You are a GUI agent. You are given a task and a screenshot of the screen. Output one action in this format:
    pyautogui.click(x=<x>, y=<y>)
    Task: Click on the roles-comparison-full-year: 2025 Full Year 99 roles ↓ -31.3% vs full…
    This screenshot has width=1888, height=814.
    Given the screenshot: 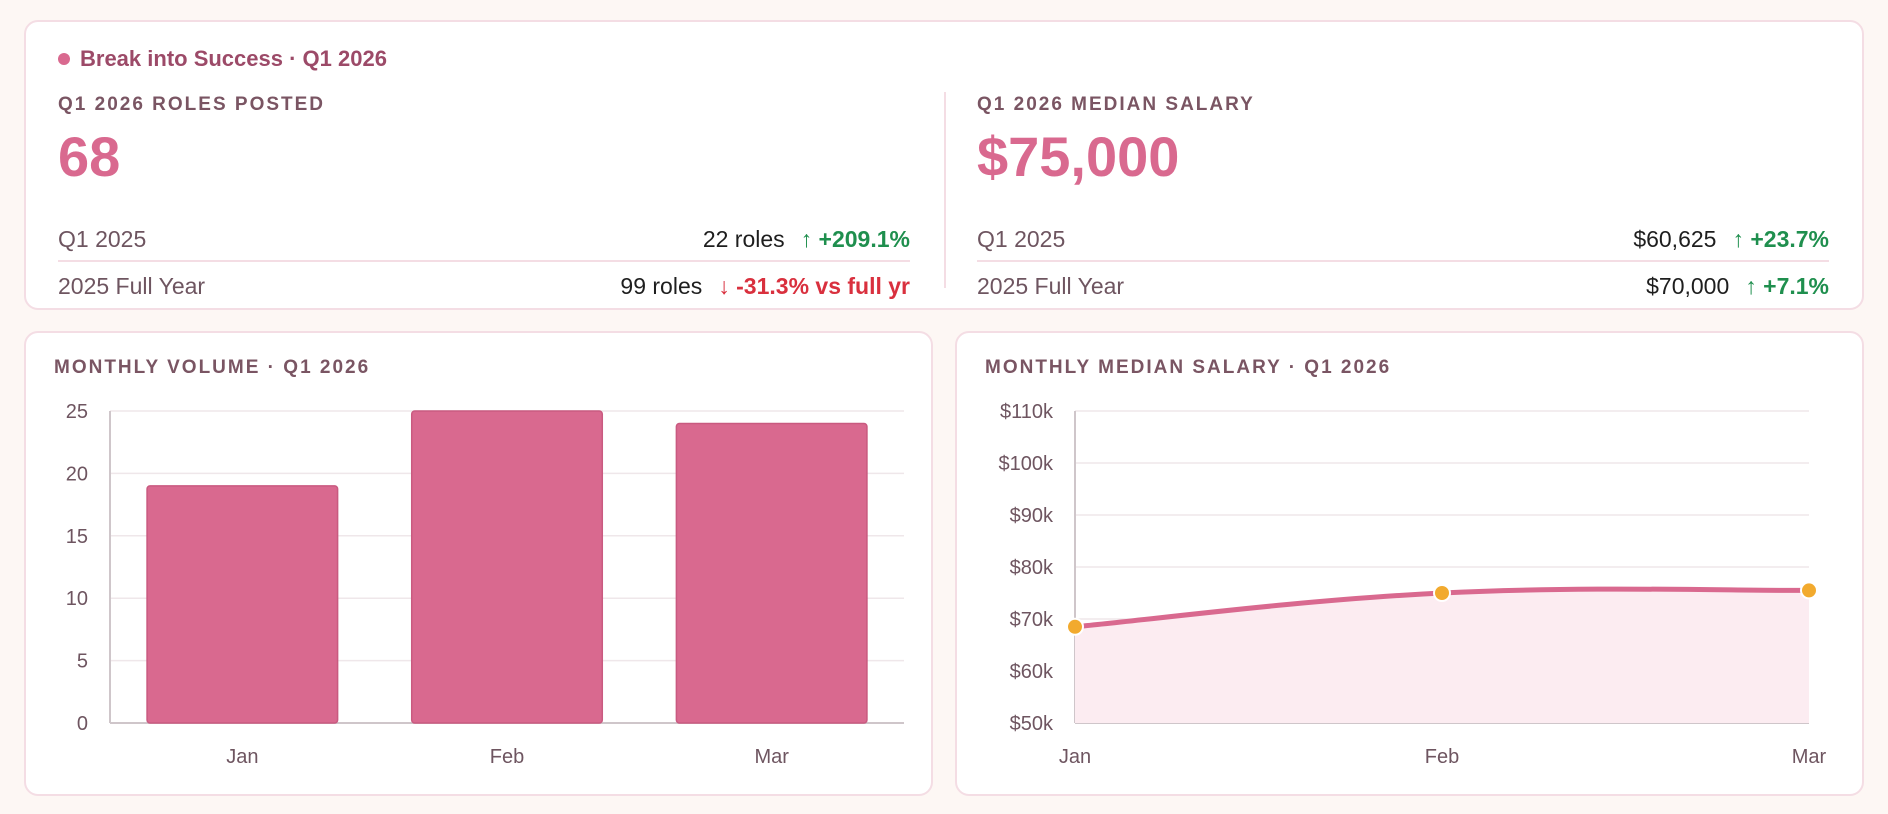 What is the action you would take?
    pyautogui.click(x=484, y=286)
    